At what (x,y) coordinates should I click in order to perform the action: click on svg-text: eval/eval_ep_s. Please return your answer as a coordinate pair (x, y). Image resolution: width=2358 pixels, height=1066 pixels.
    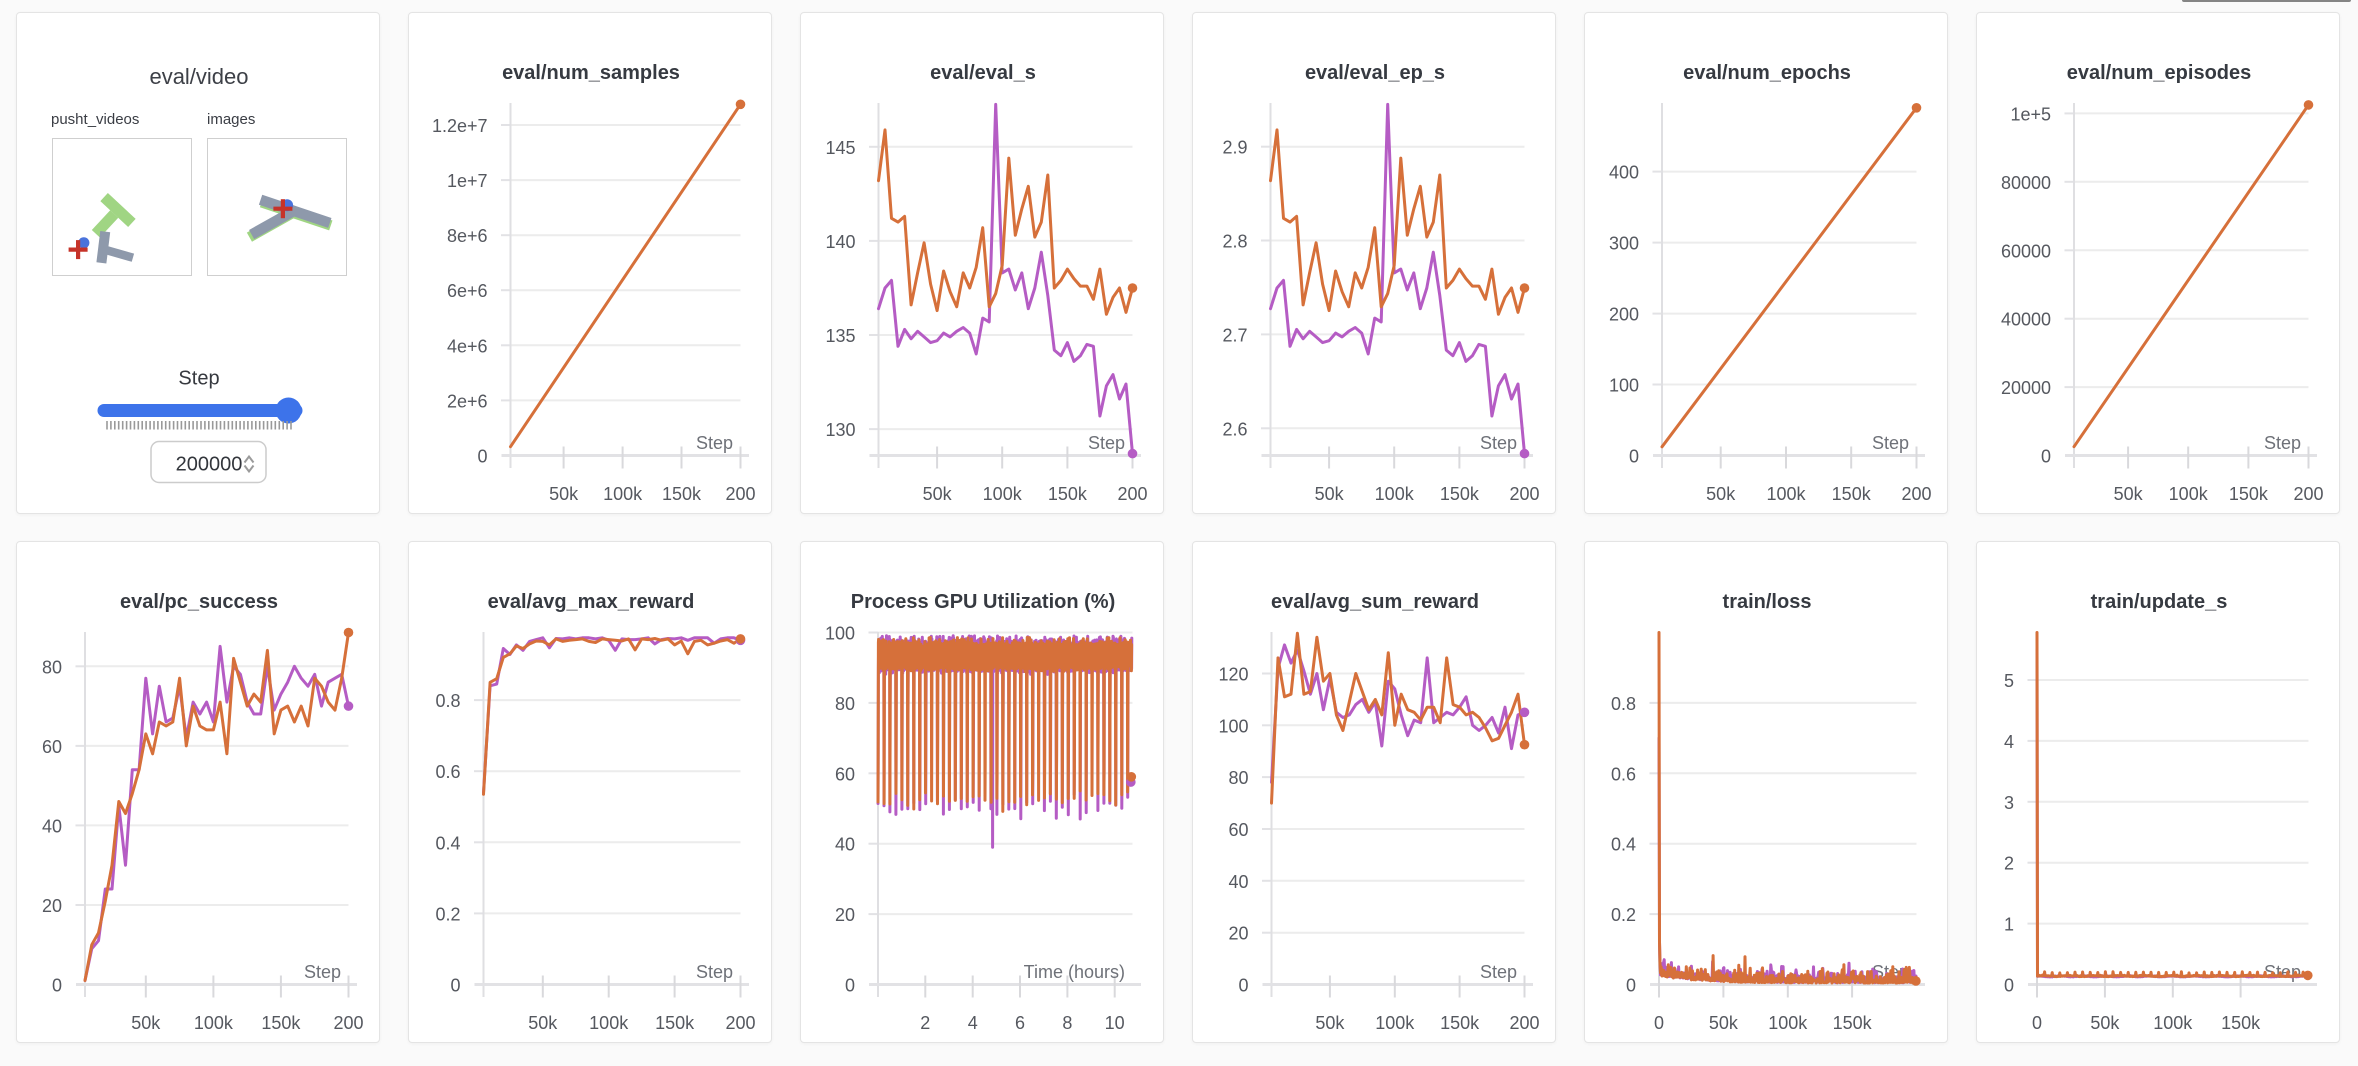
    Looking at the image, I should click on (1375, 73).